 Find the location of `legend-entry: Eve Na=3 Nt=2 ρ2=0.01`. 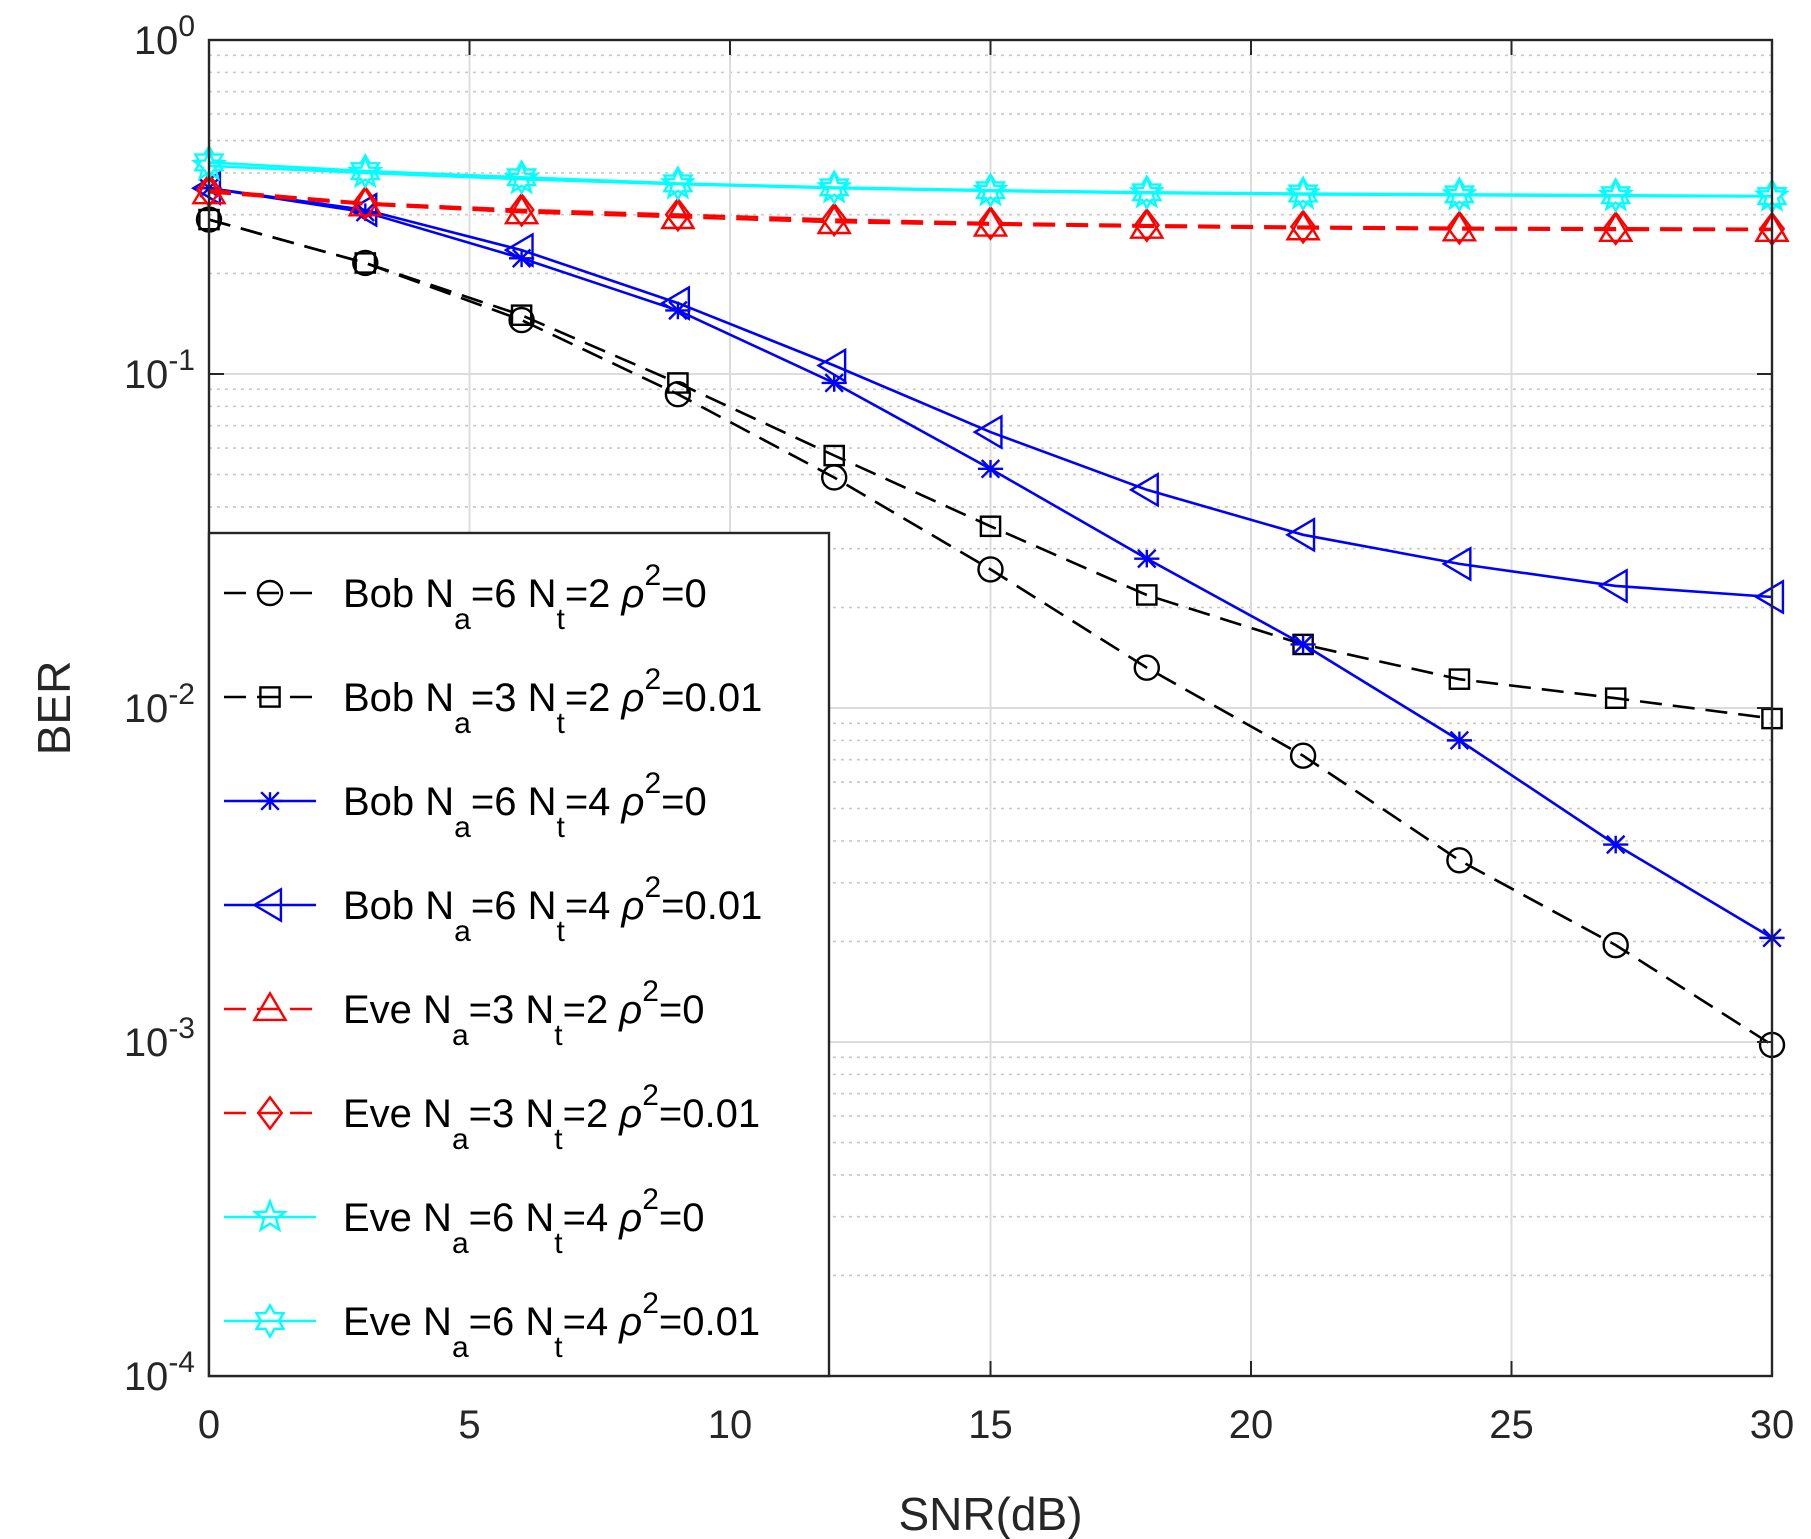

legend-entry: Eve Na=3 Nt=2 ρ2=0.01 is located at coordinates (492, 1117).